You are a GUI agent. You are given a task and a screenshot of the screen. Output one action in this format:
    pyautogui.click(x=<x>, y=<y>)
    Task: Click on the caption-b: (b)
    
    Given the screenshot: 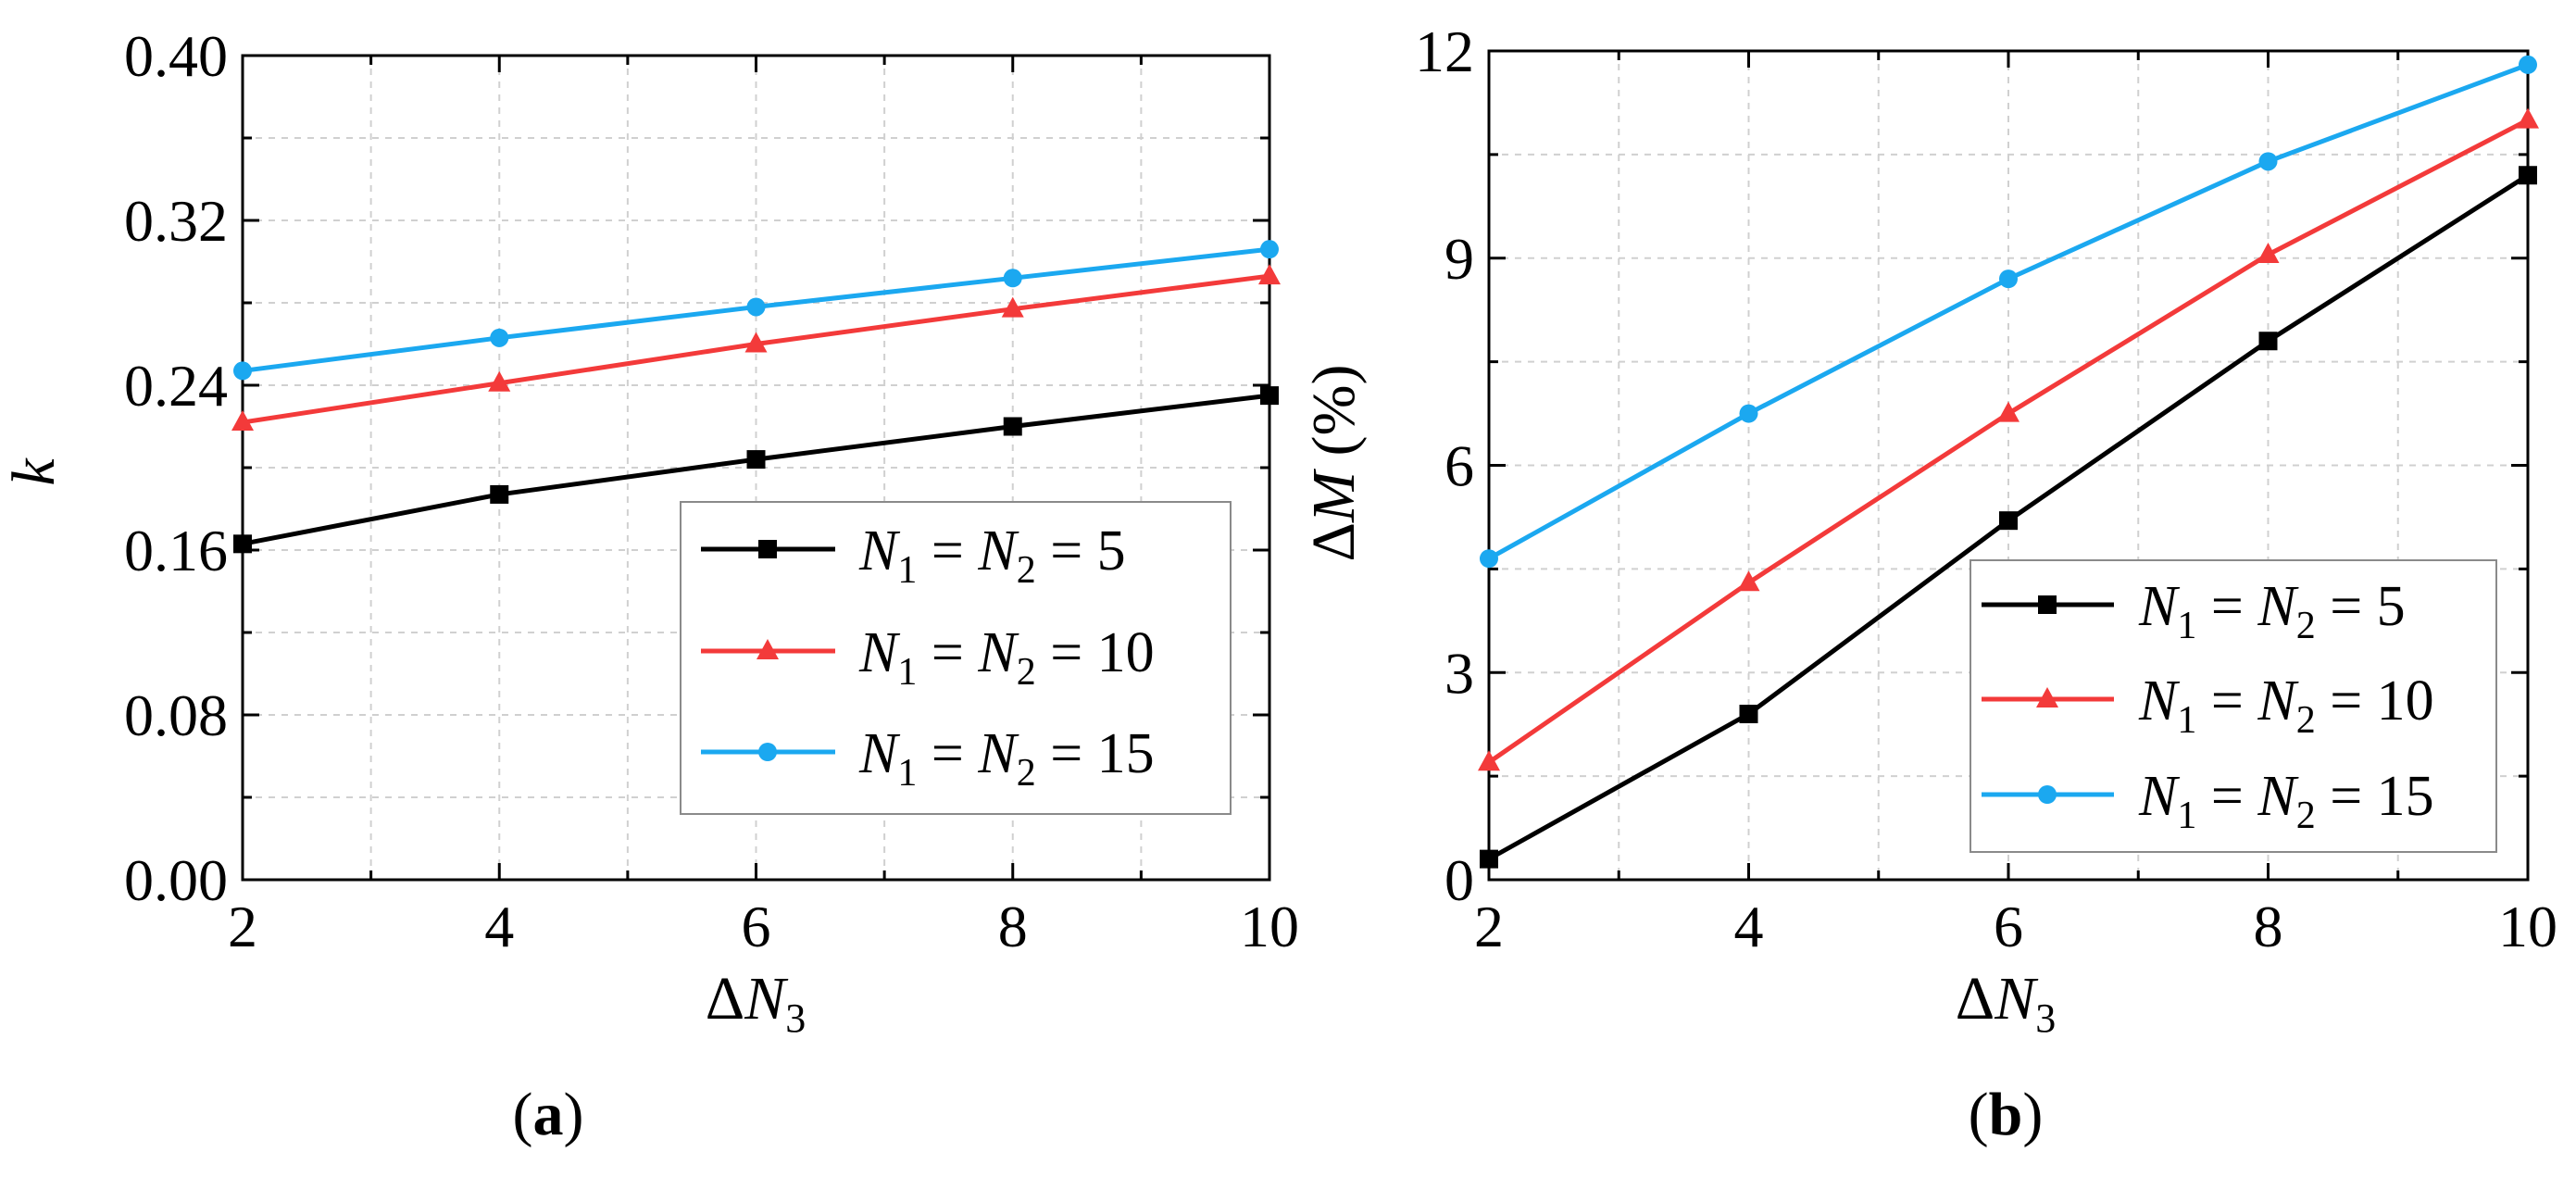 What is the action you would take?
    pyautogui.click(x=2006, y=1114)
    